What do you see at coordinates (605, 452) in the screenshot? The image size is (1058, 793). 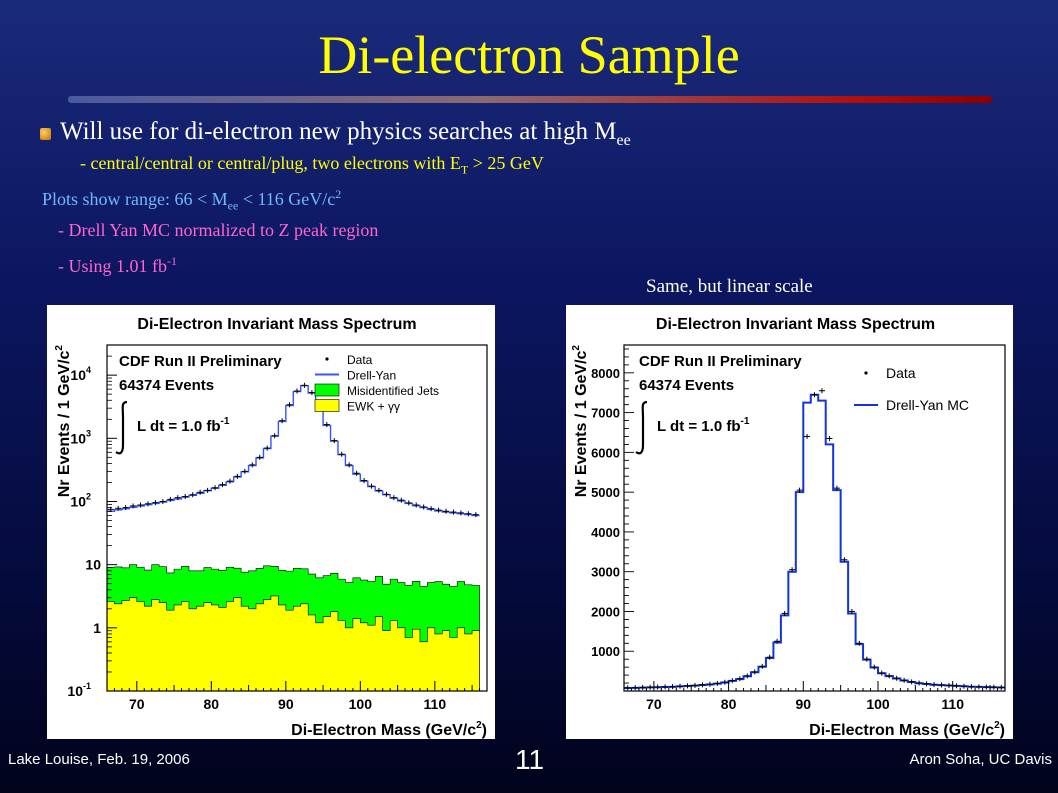 I see `y-tick-label: 6000` at bounding box center [605, 452].